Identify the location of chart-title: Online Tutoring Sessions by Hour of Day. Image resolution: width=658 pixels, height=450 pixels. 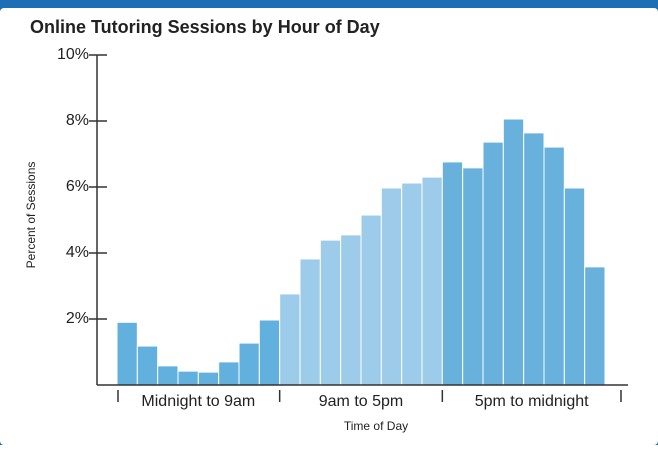
(205, 27).